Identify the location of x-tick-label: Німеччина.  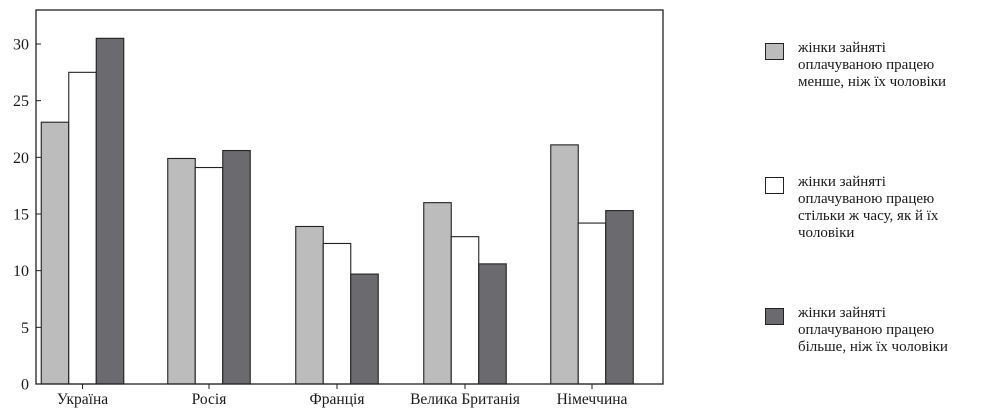
(592, 399).